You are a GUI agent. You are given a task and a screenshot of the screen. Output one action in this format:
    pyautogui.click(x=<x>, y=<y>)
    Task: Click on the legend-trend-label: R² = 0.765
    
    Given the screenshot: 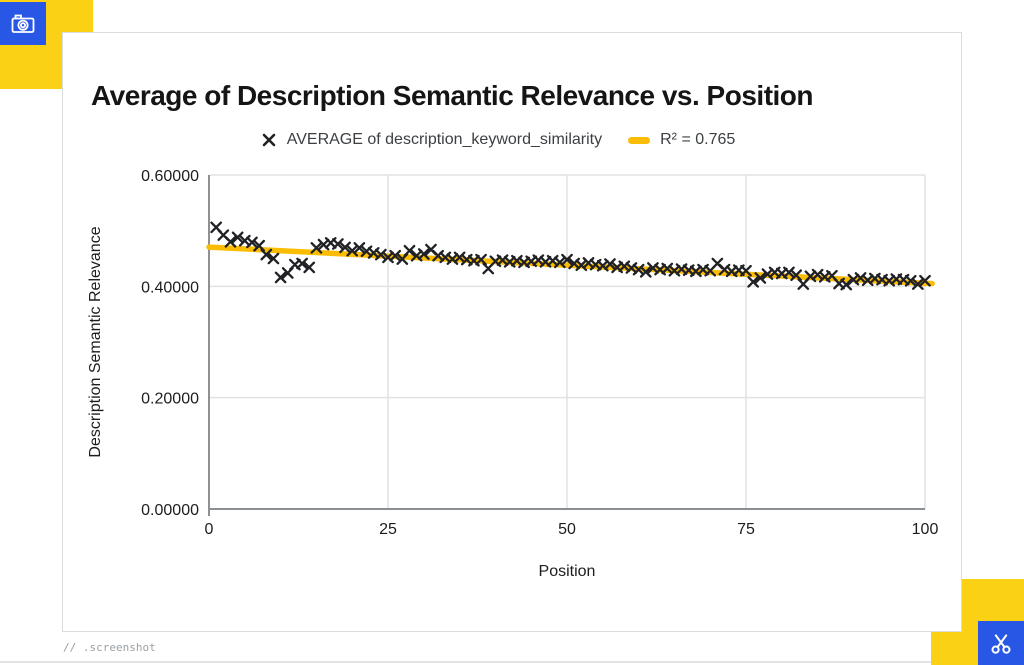 What is the action you would take?
    pyautogui.click(x=698, y=139)
    